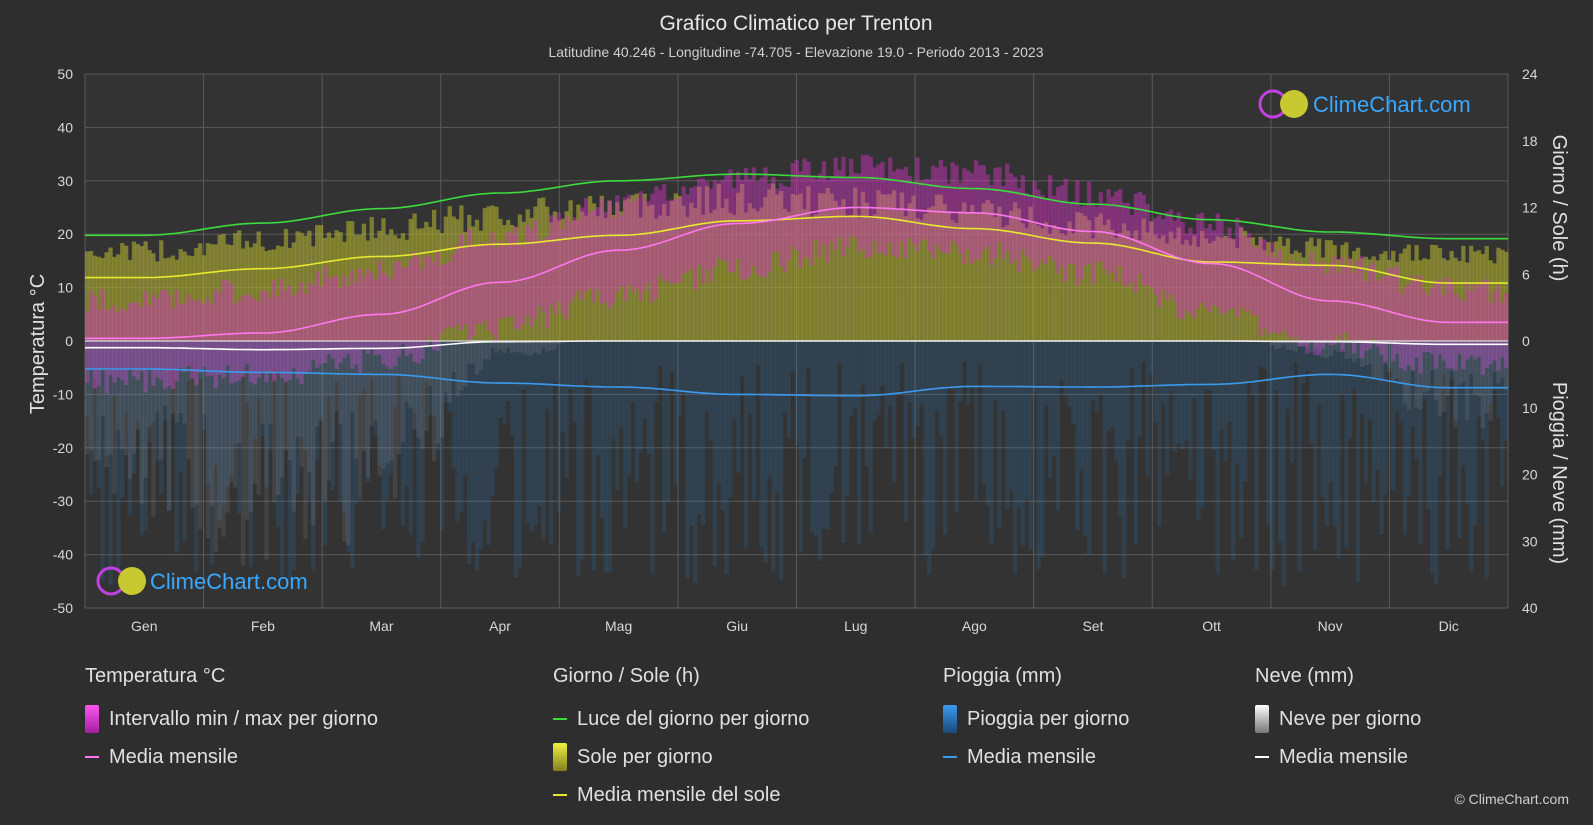 Image resolution: width=1593 pixels, height=825 pixels. I want to click on legend-item-label: Media mensile del sole, so click(679, 795).